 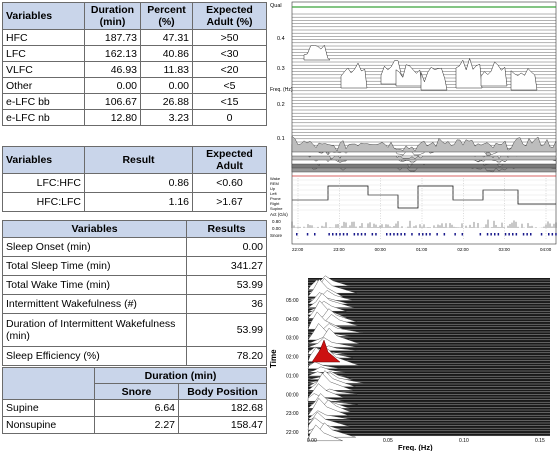 What do you see at coordinates (229, 37) in the screenshot?
I see `table-cell: >50` at bounding box center [229, 37].